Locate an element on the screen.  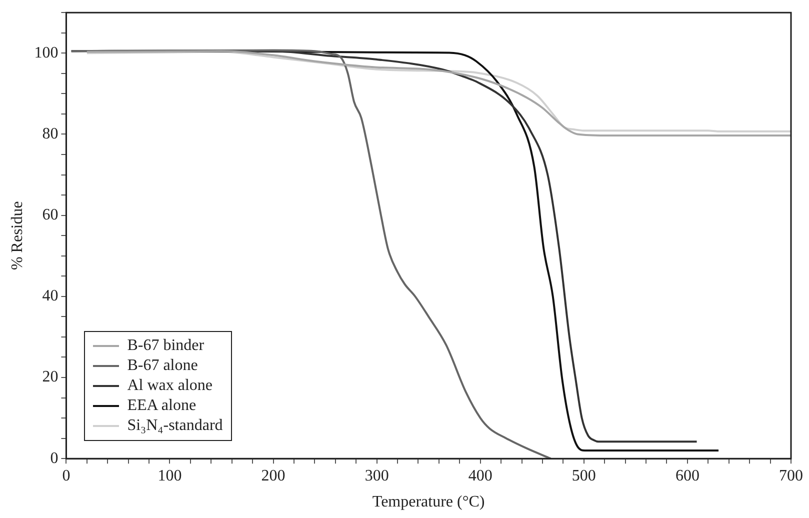
x-tick-label: 400 is located at coordinates (480, 475).